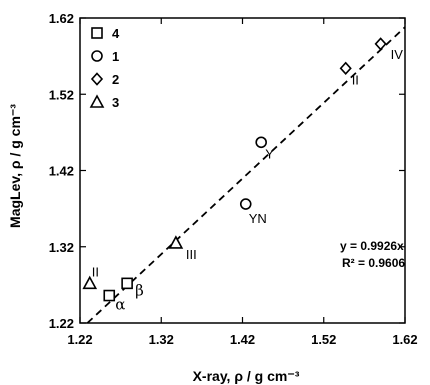  Describe the element at coordinates (373, 263) in the screenshot. I see `fit-r-squared: R² = 0.9606` at that location.